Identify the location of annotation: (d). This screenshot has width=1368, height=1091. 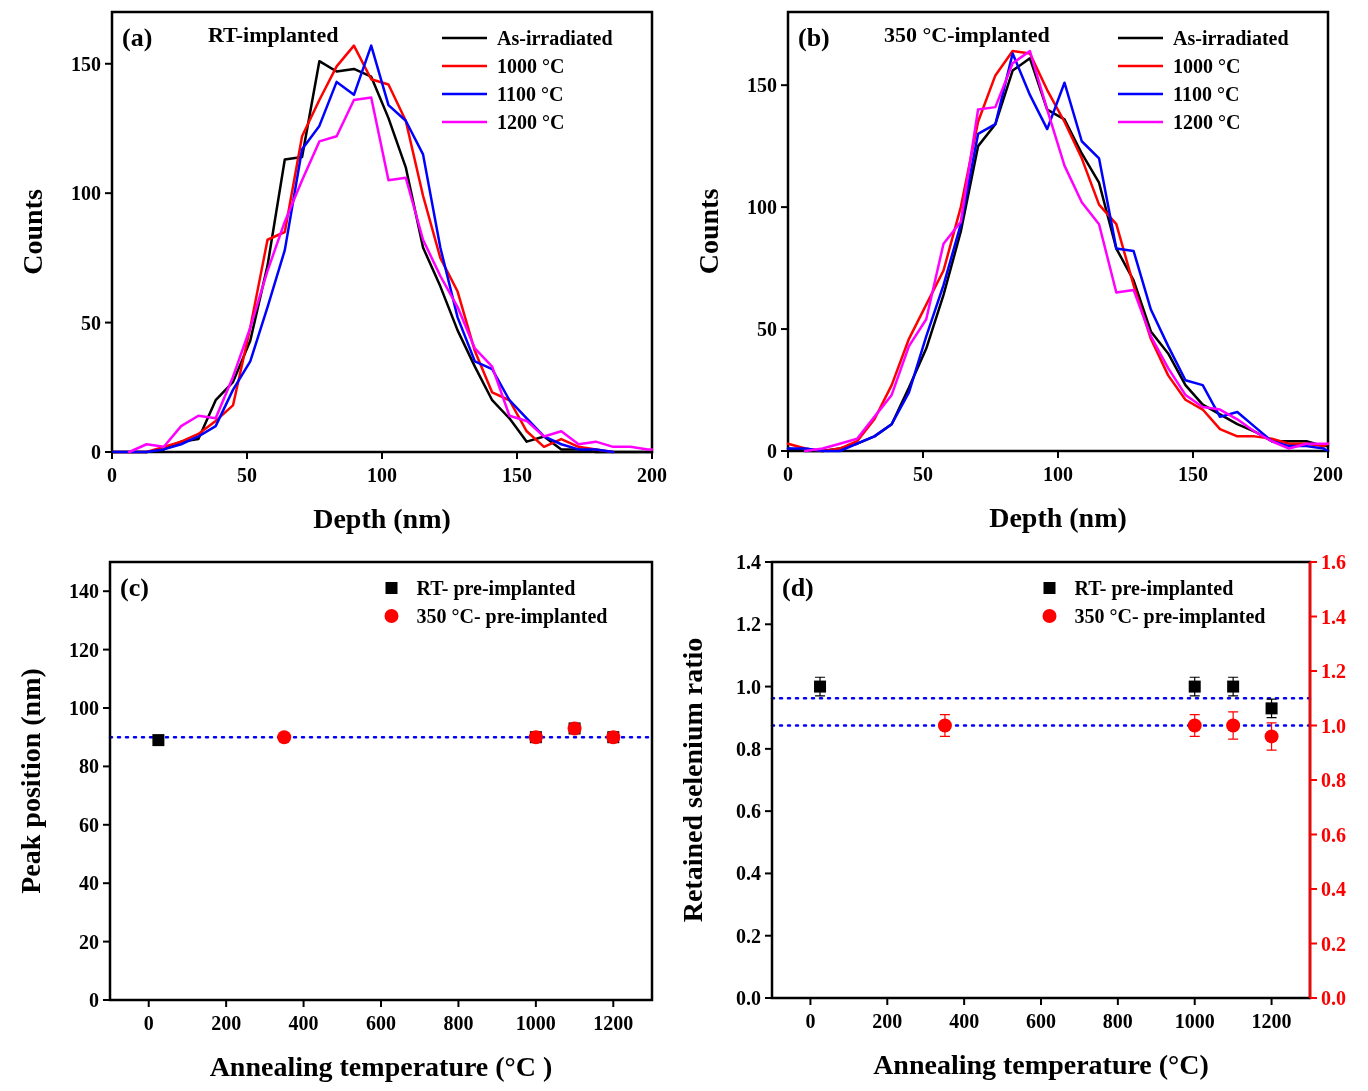
(798, 587).